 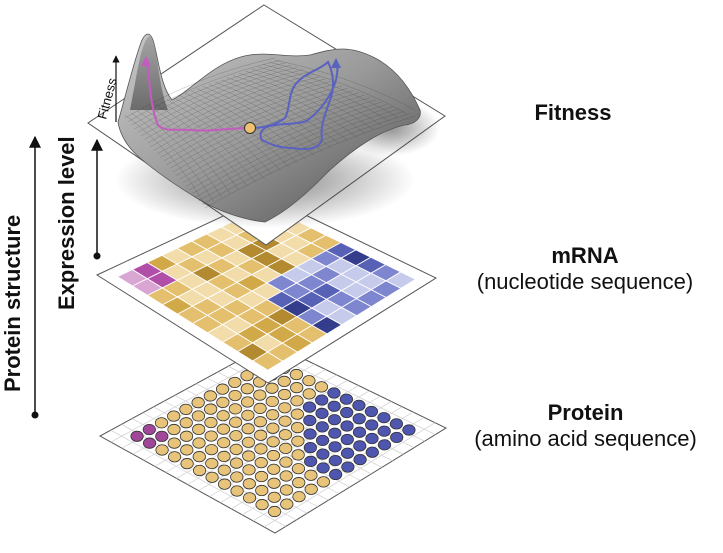 I want to click on start-point, so click(x=250, y=128).